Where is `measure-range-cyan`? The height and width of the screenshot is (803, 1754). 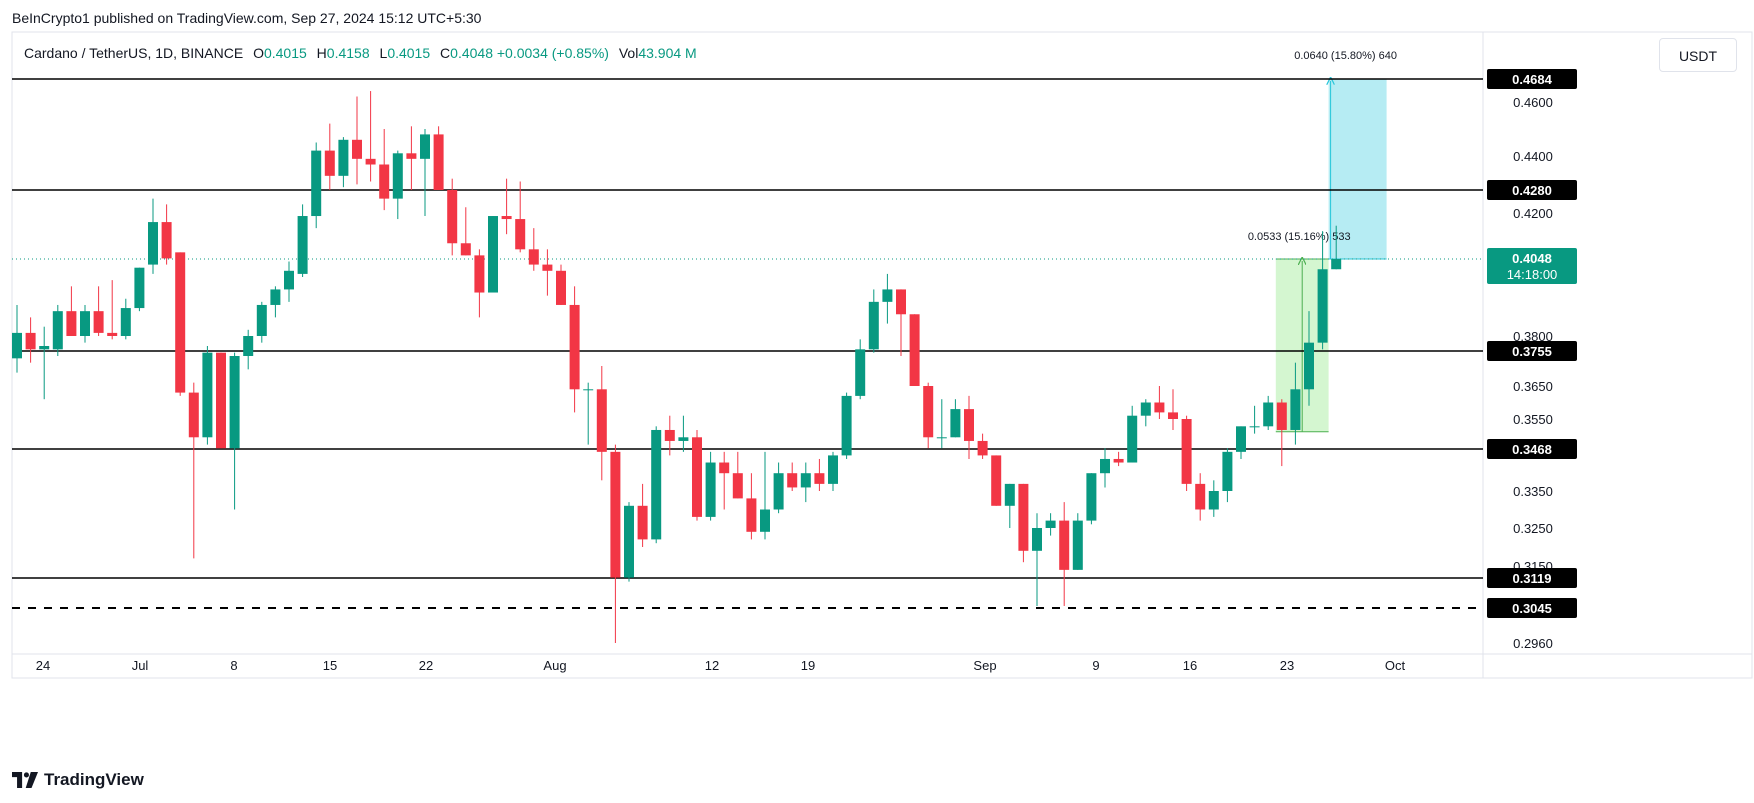 measure-range-cyan is located at coordinates (1357, 169).